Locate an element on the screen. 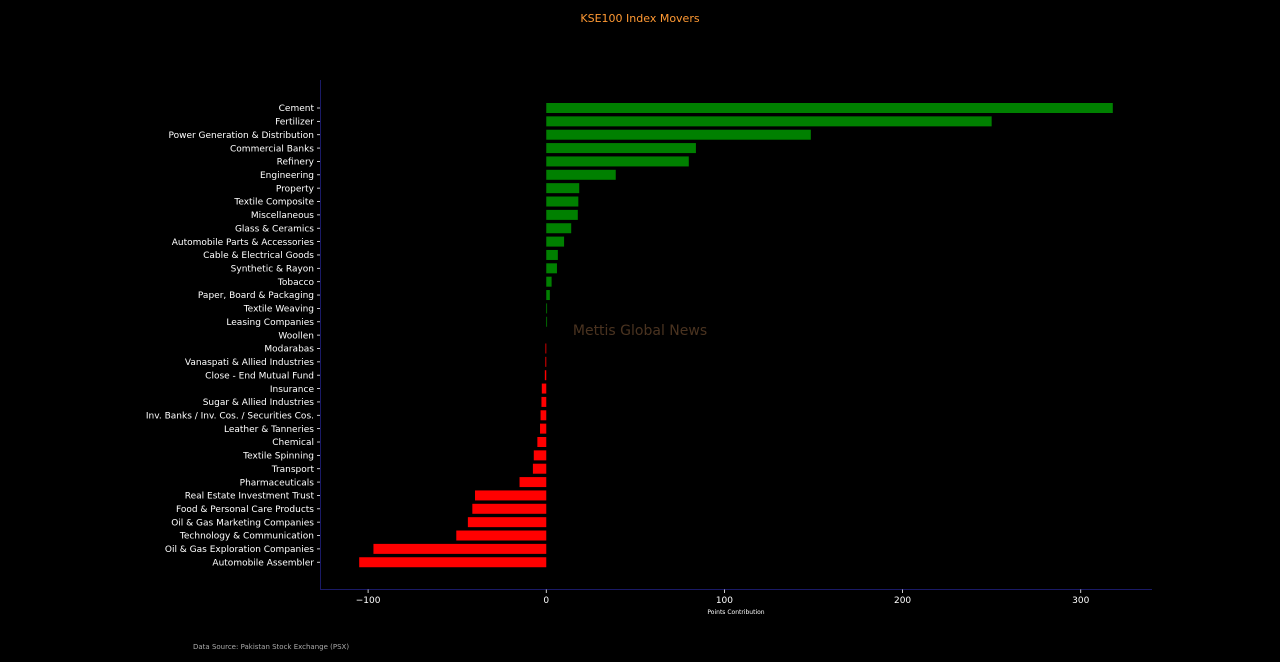  x-axis-label: Points Contribution is located at coordinates (735, 612).